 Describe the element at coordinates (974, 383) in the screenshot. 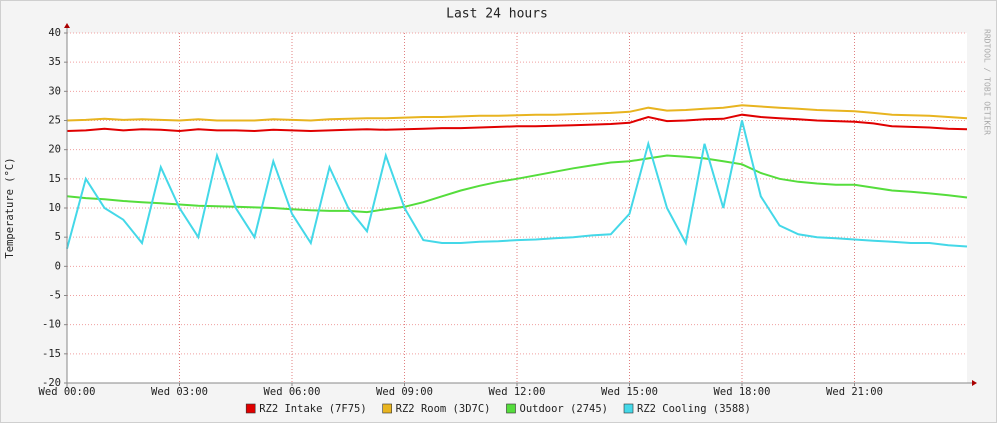

I see `x-arrow` at that location.